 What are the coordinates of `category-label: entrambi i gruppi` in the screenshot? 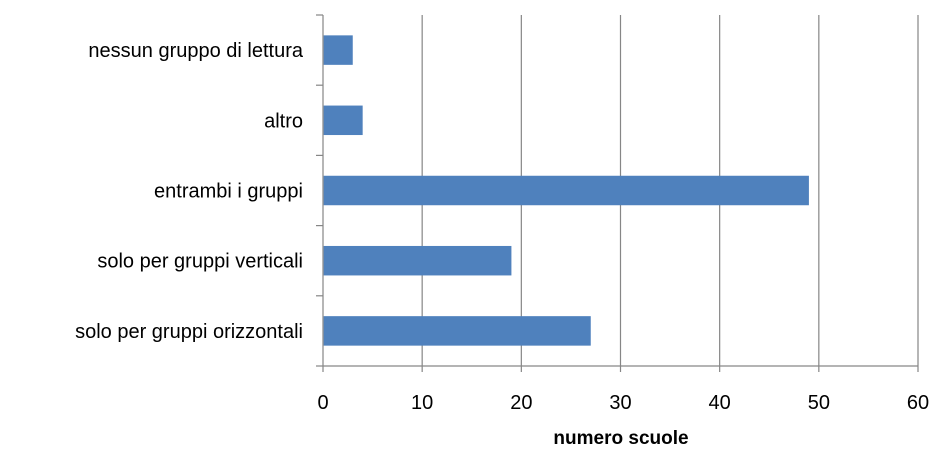 It's located at (228, 192).